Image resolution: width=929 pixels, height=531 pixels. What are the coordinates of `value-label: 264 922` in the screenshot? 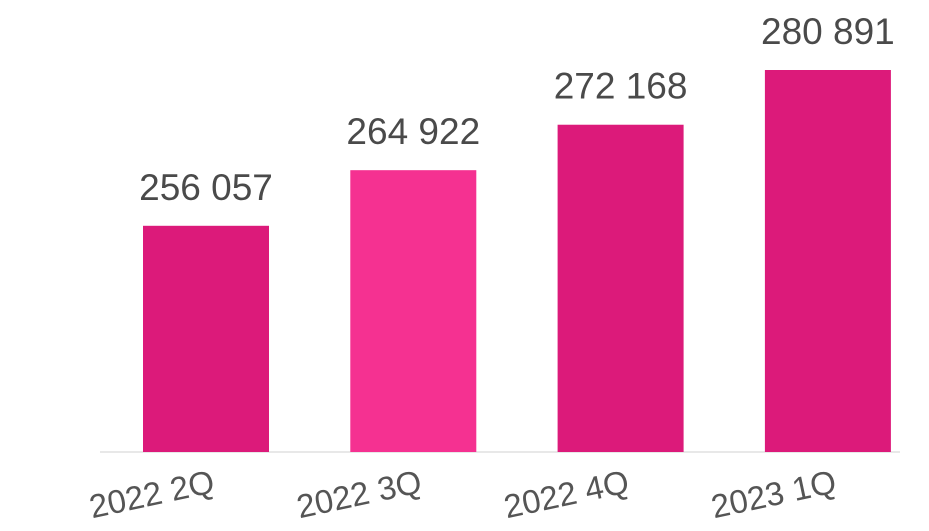 It's located at (413, 131).